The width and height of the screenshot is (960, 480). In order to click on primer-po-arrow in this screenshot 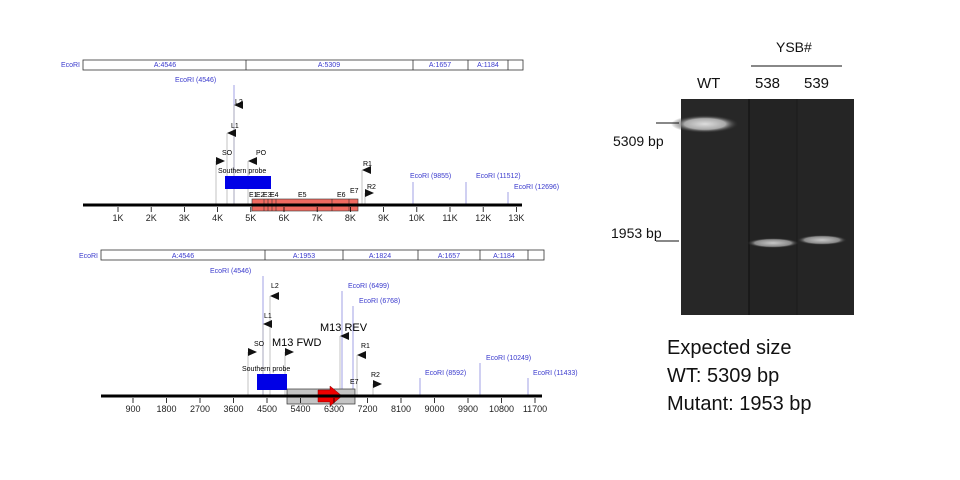, I will do `click(252, 161)`.